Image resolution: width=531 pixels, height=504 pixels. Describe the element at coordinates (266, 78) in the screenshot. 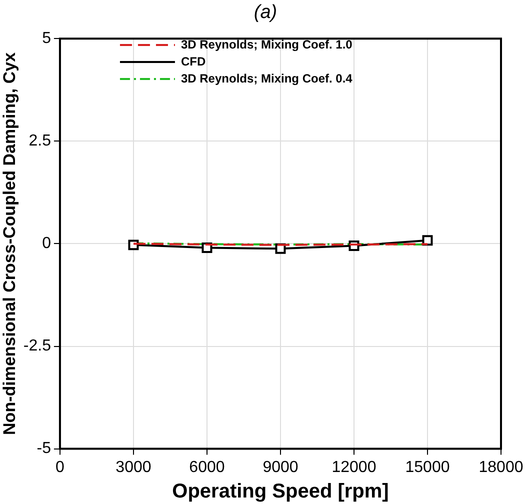

I see `legend-label: 3D Reynolds; Mixing Coef. 0.4` at that location.